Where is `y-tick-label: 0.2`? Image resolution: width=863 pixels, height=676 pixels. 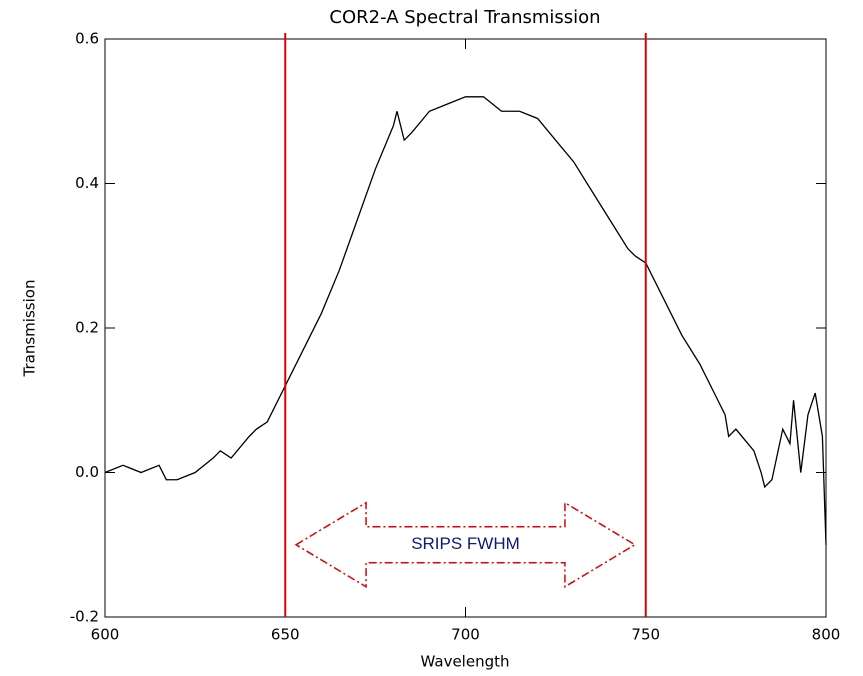 y-tick-label: 0.2 is located at coordinates (87, 328).